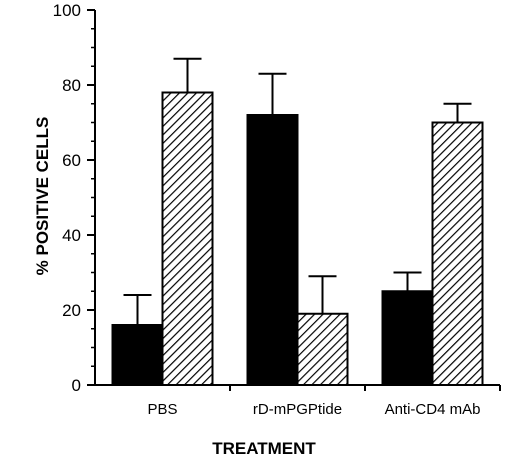 This screenshot has width=520, height=462. What do you see at coordinates (433, 409) in the screenshot?
I see `x-tick-label: Anti-CD4 mAb` at bounding box center [433, 409].